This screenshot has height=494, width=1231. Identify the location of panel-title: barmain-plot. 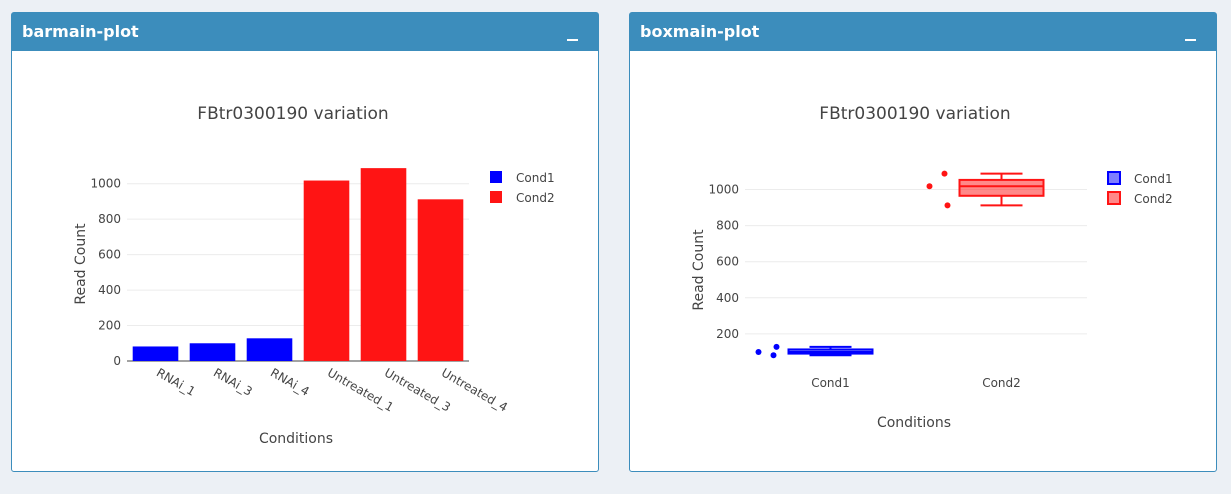
(80, 31).